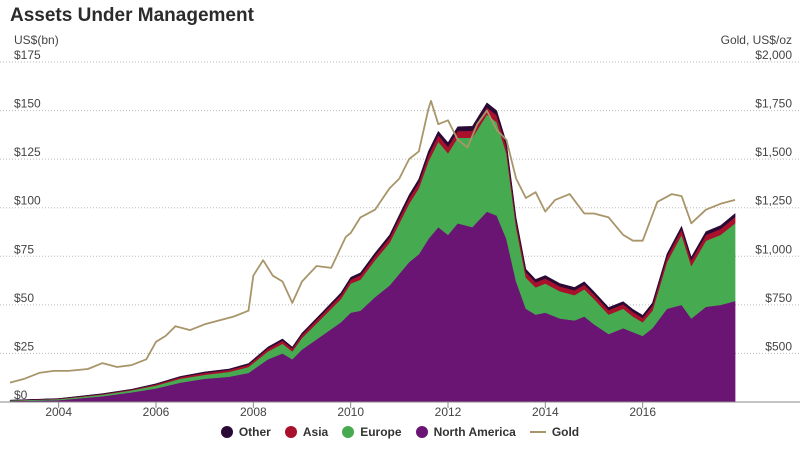  I want to click on x-tick-label: 2016, so click(642, 412).